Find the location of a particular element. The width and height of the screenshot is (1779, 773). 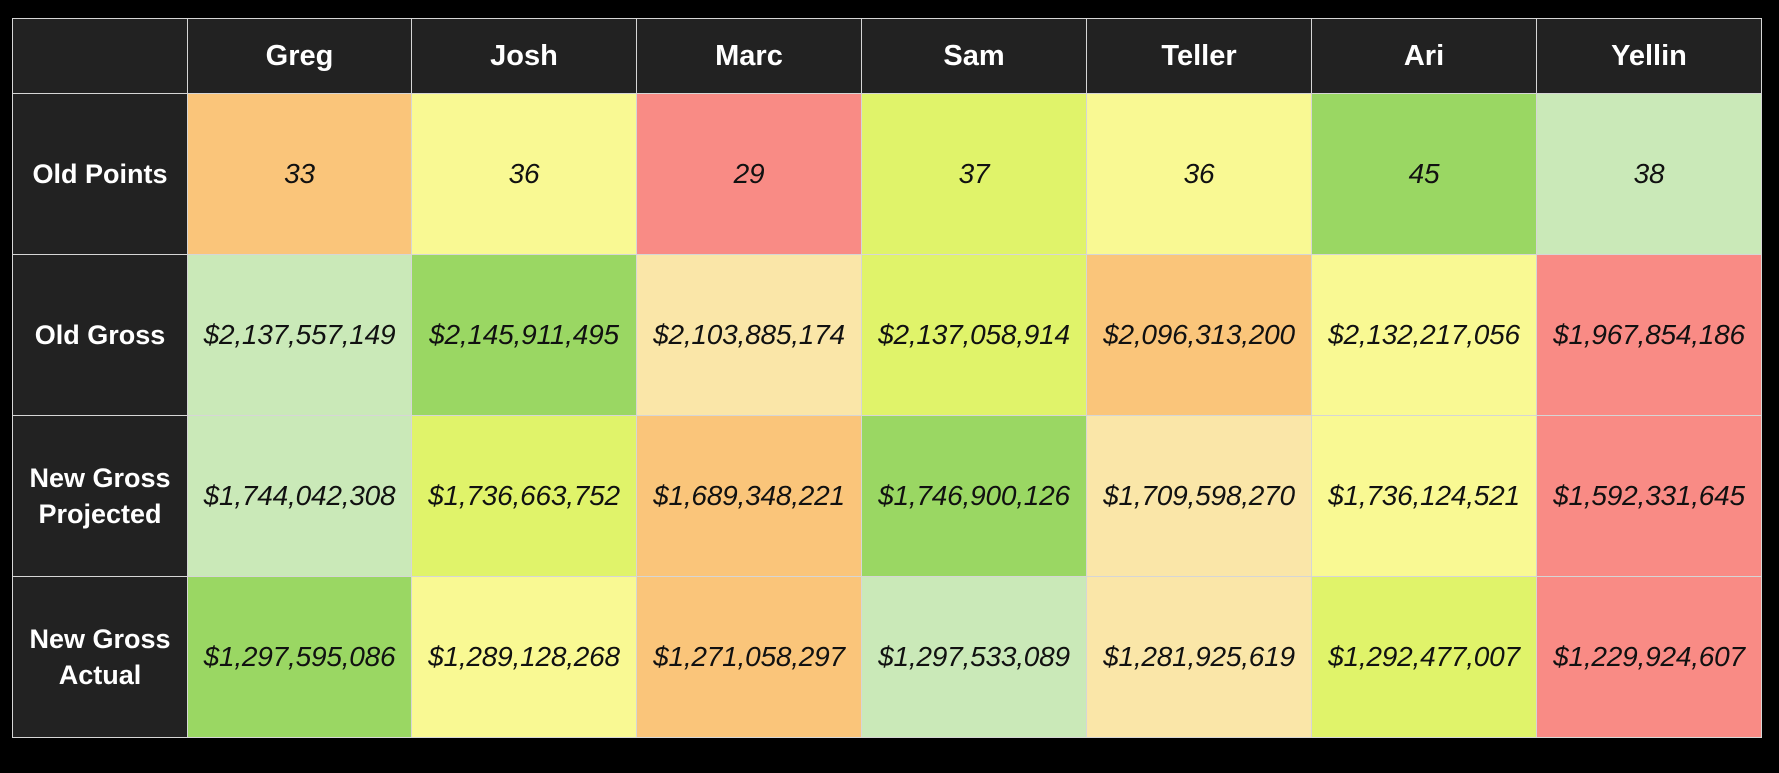

column-header: Josh is located at coordinates (524, 56).